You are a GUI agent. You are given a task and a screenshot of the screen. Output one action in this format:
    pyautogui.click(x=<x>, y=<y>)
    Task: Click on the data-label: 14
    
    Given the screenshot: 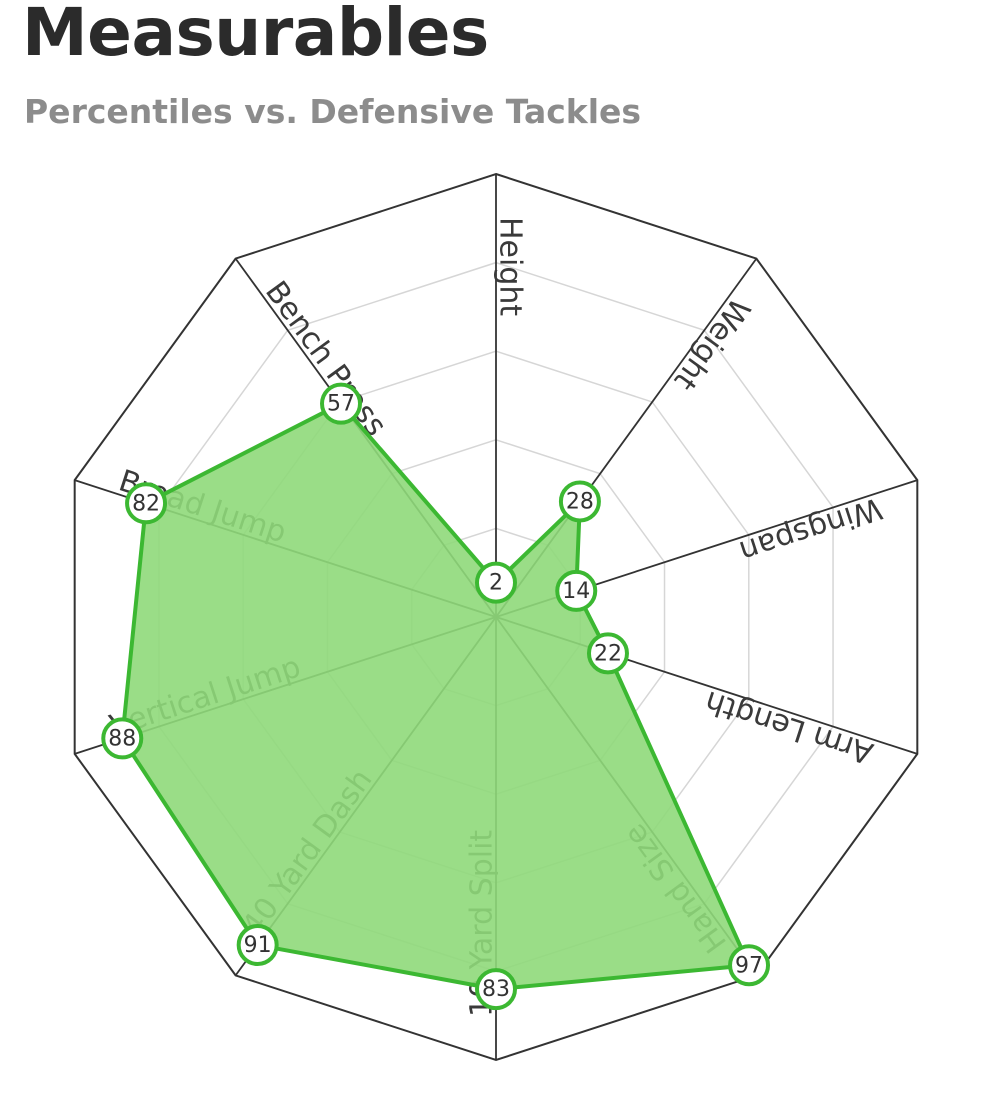 What is the action you would take?
    pyautogui.click(x=576, y=591)
    